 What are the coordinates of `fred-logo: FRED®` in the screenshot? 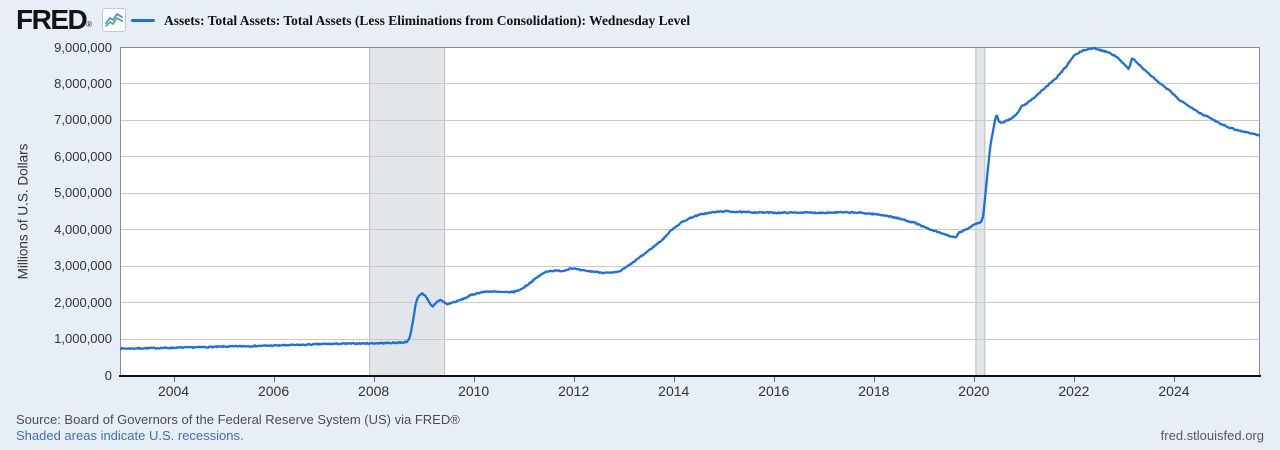 It's located at (54, 20).